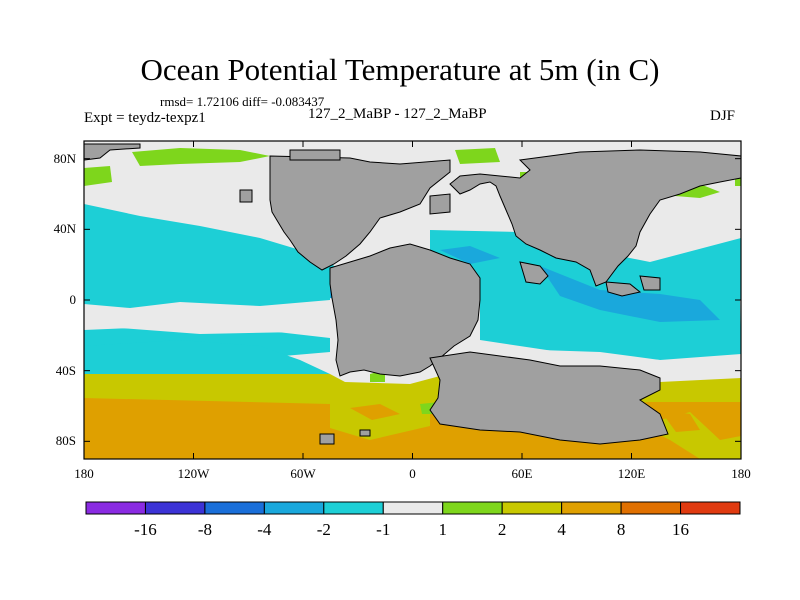 The image size is (800, 600). What do you see at coordinates (621, 529) in the screenshot?
I see `colorbar-label: 8` at bounding box center [621, 529].